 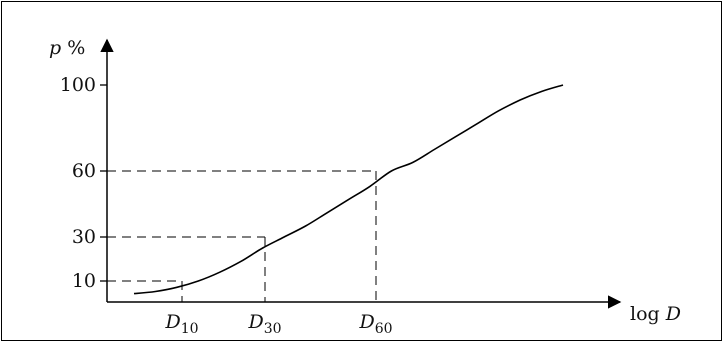 What do you see at coordinates (84, 237) in the screenshot?
I see `y-tick-label: 30` at bounding box center [84, 237].